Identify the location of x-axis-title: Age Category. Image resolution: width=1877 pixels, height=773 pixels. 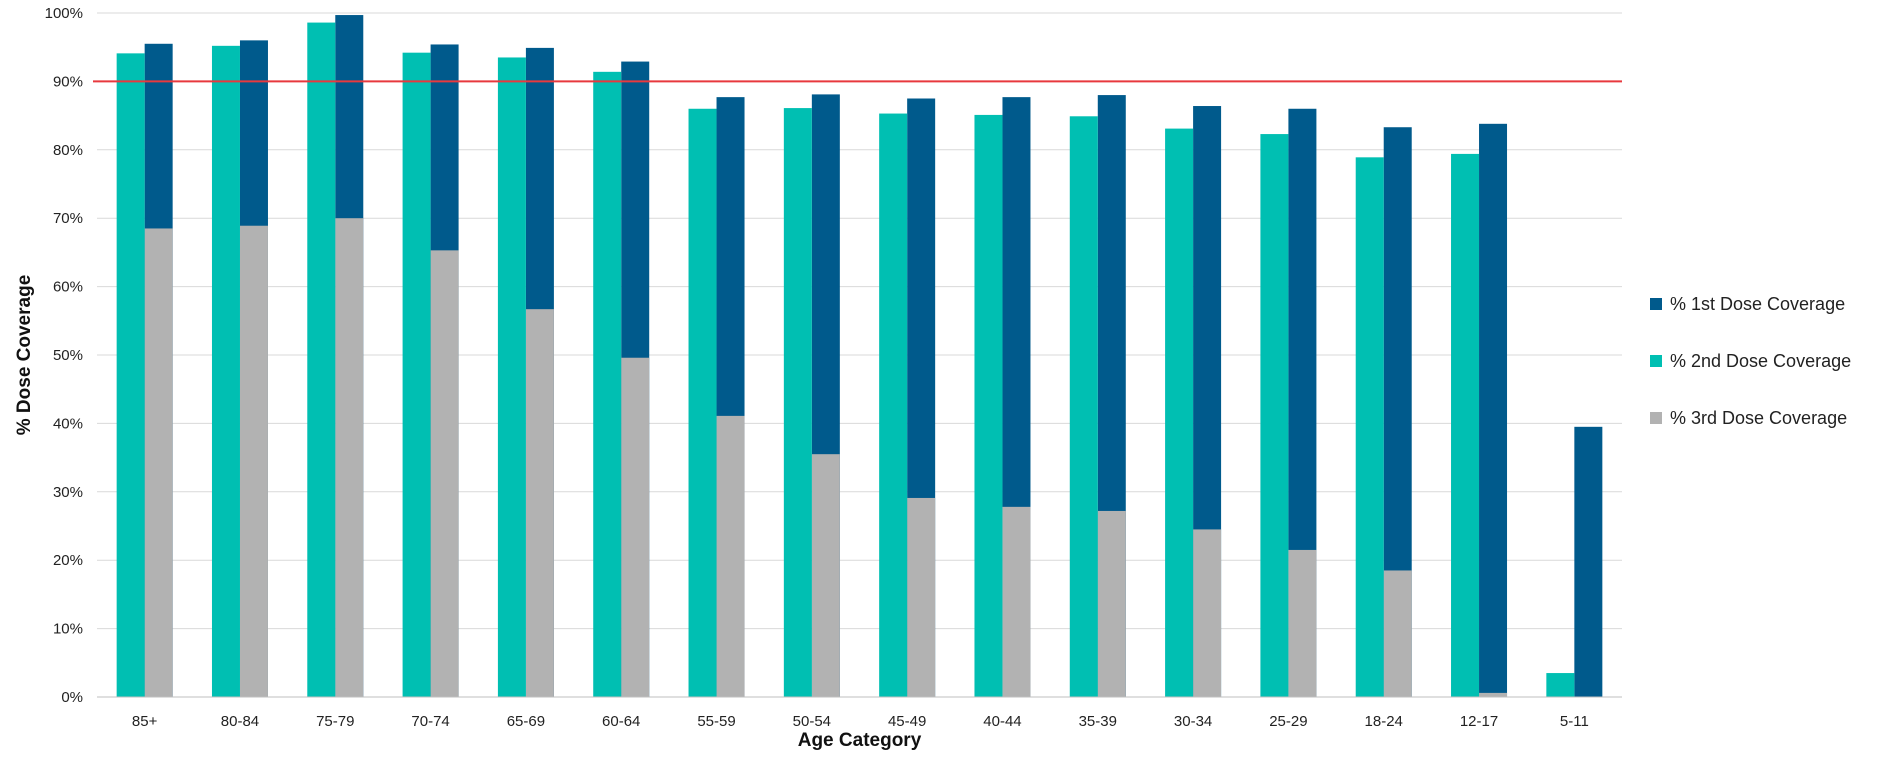
(860, 740).